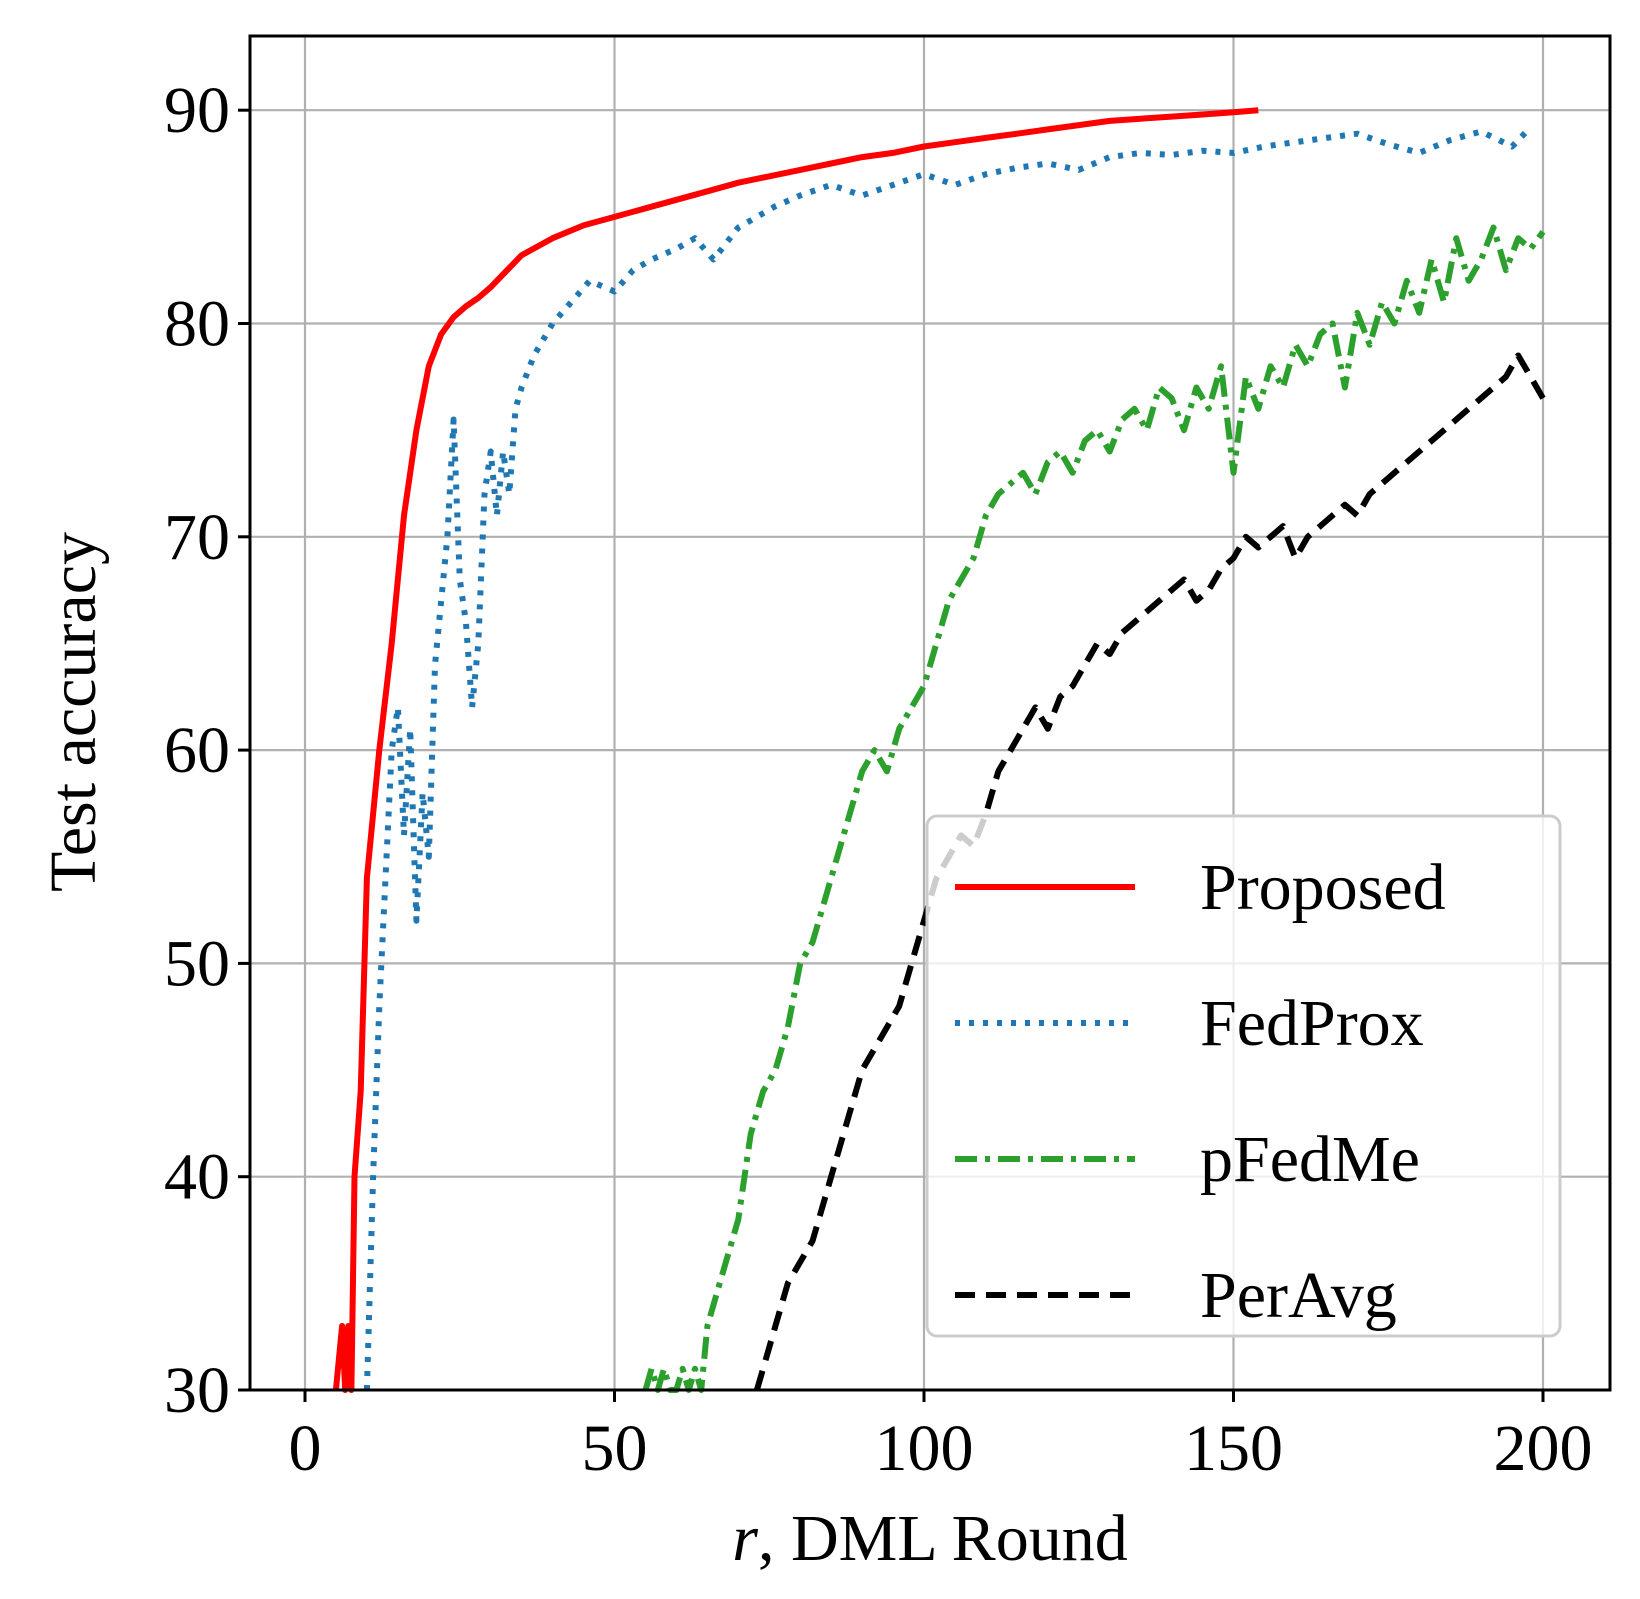 The height and width of the screenshot is (1599, 1640). Describe the element at coordinates (924, 1448) in the screenshot. I see `x-tick-label: 100` at that location.